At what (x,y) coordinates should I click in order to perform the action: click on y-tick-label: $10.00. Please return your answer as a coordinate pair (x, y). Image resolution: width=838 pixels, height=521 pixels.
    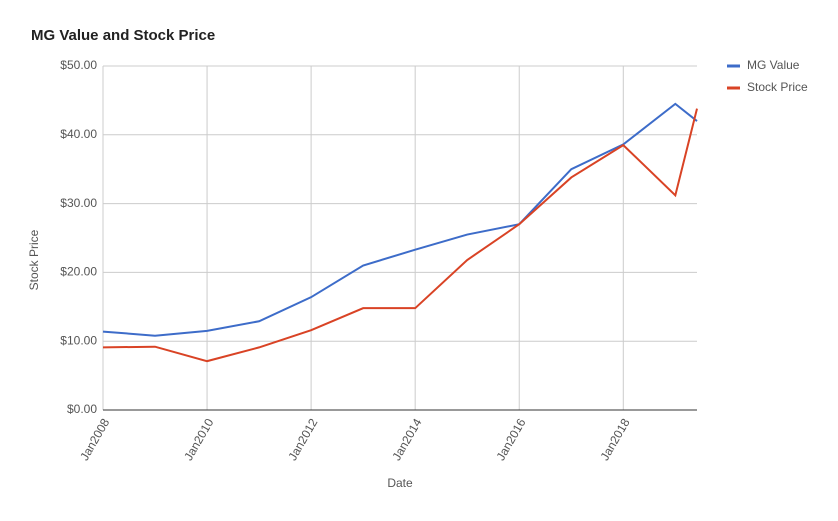
    Looking at the image, I should click on (78, 340).